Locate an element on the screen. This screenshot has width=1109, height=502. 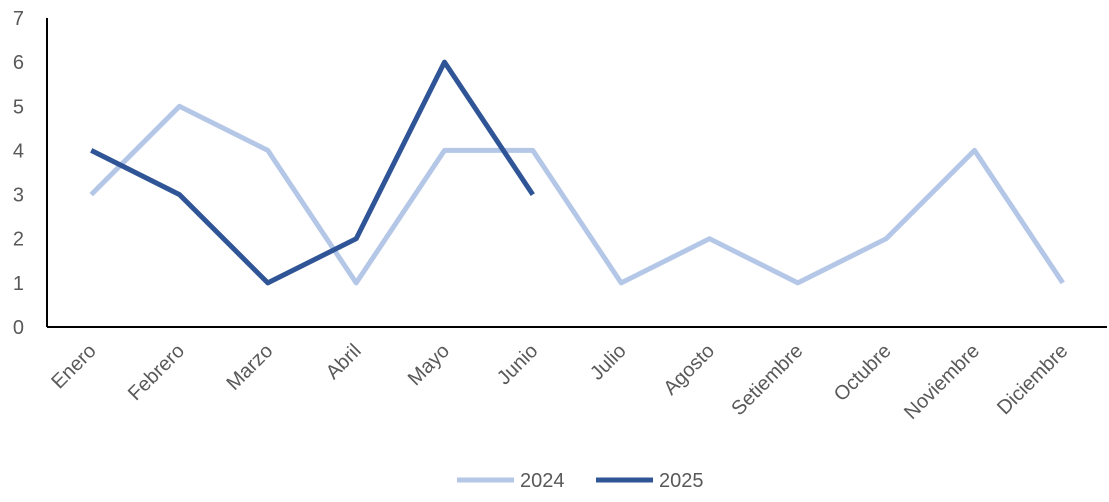
y-tick-label: 6 is located at coordinates (18, 63).